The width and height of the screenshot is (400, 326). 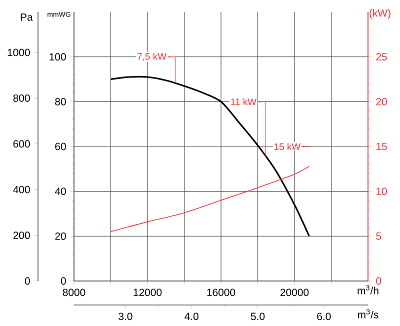 I want to click on x2-tick-label: 4.0, so click(x=191, y=316).